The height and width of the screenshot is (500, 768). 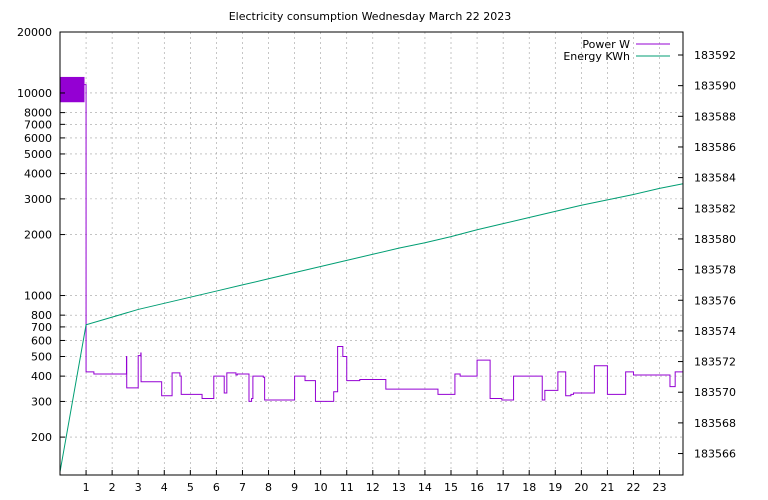 What do you see at coordinates (715, 300) in the screenshot?
I see `y-right-tick-label: 183576` at bounding box center [715, 300].